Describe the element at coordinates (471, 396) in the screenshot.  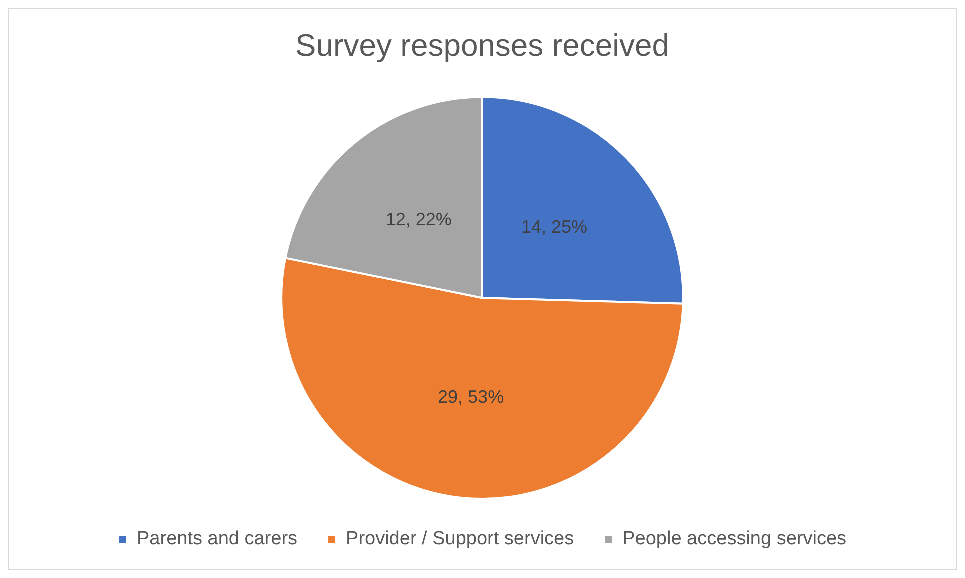
I see `data-label: 29, 53%` at that location.